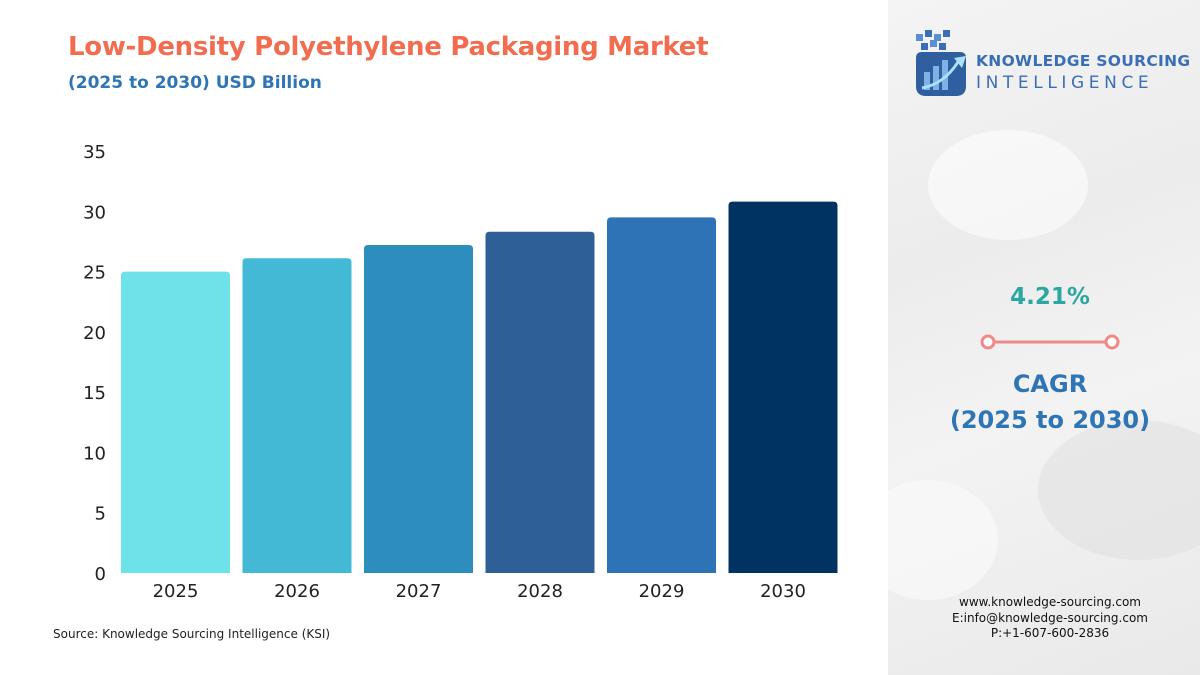 The height and width of the screenshot is (675, 1200). I want to click on cagr-label-block: CAGR (2025 to 2030), so click(1050, 402).